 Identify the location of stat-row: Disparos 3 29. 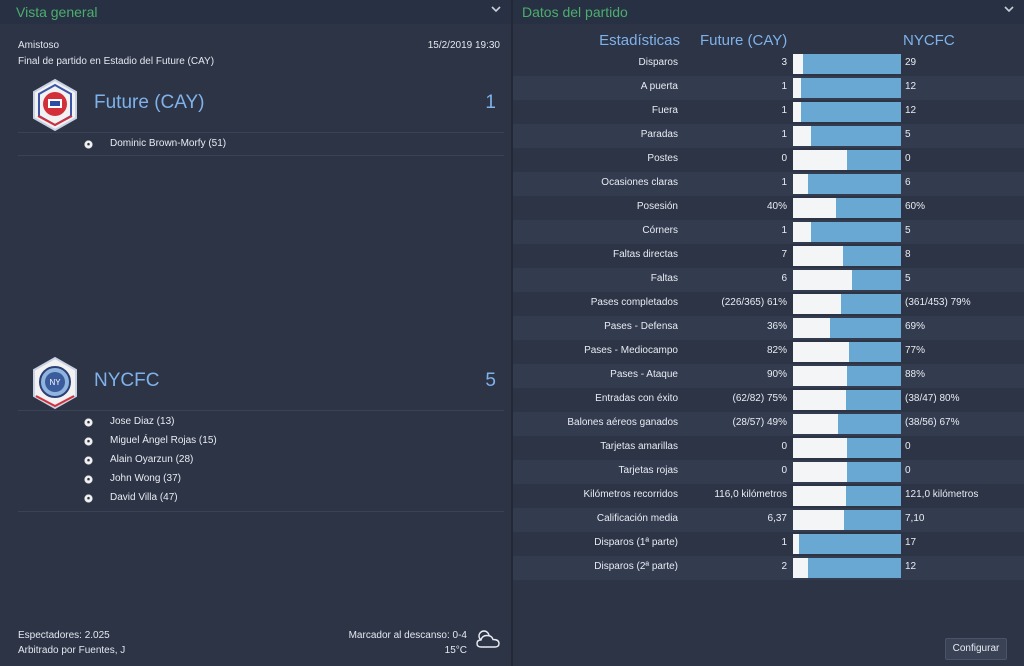
(768, 64).